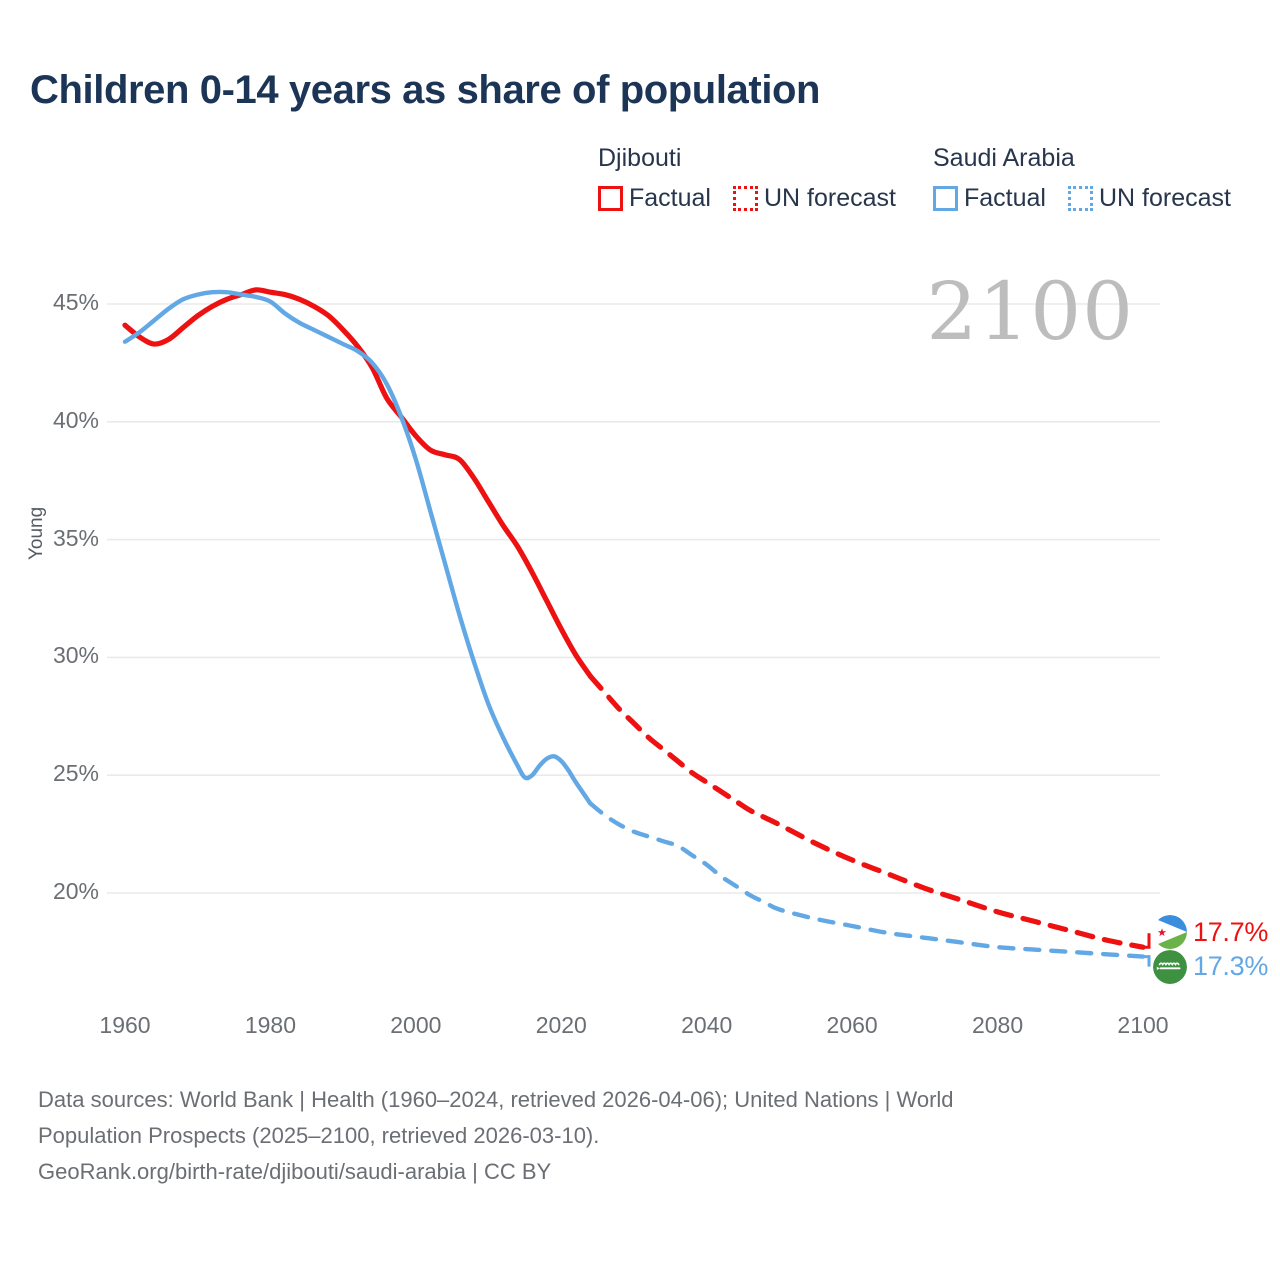 This screenshot has height=1280, width=1280. What do you see at coordinates (125, 1025) in the screenshot?
I see `x-tick-label: 1960` at bounding box center [125, 1025].